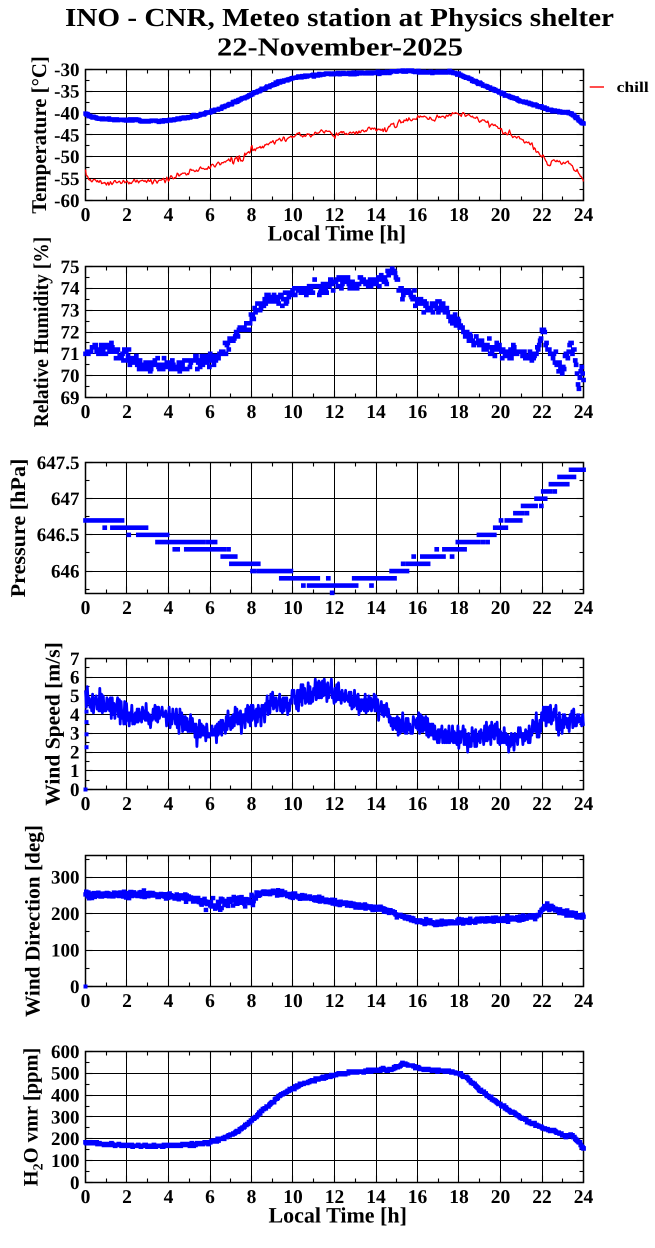  Describe the element at coordinates (70, 354) in the screenshot. I see `svg-text: 71` at that location.